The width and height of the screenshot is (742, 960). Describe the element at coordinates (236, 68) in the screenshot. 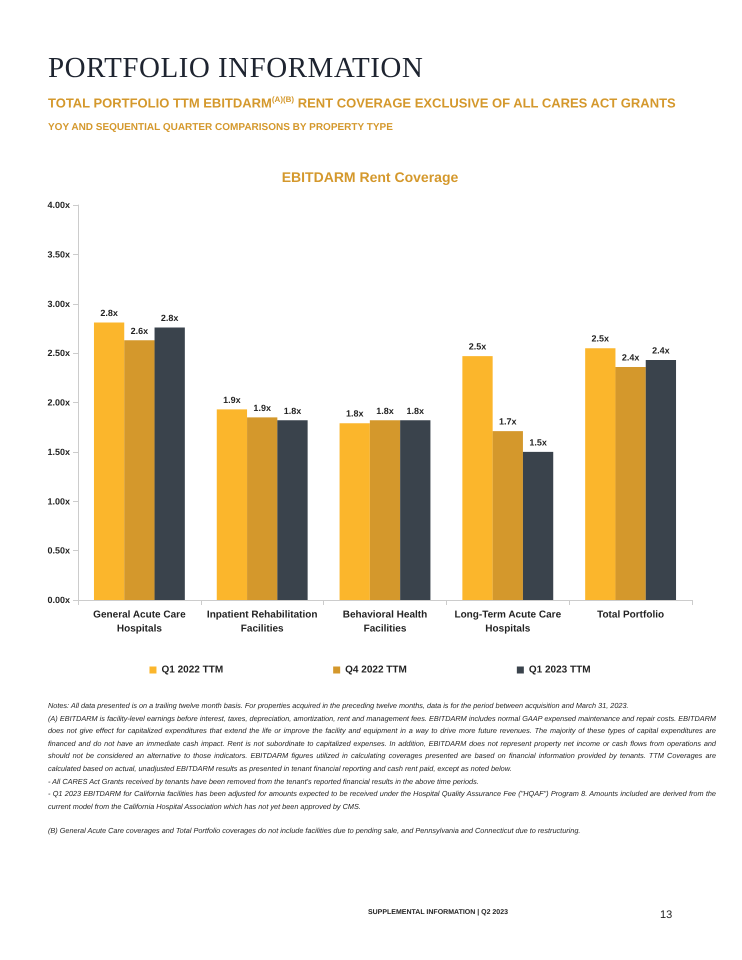

I see `text: PORTFOLIO INFORMATION` at that location.